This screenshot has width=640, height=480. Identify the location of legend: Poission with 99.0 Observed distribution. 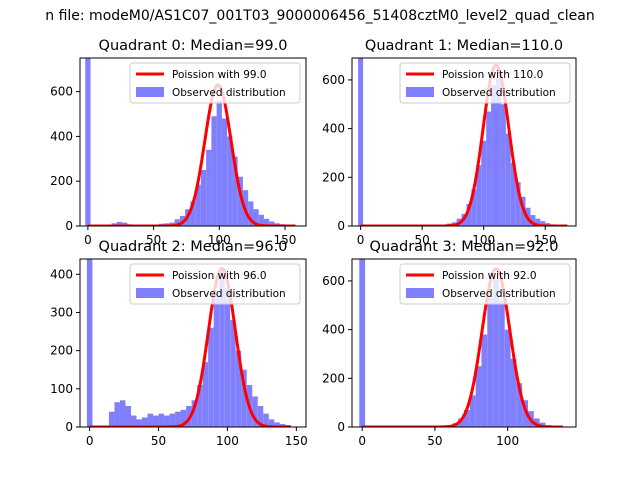
(215, 83).